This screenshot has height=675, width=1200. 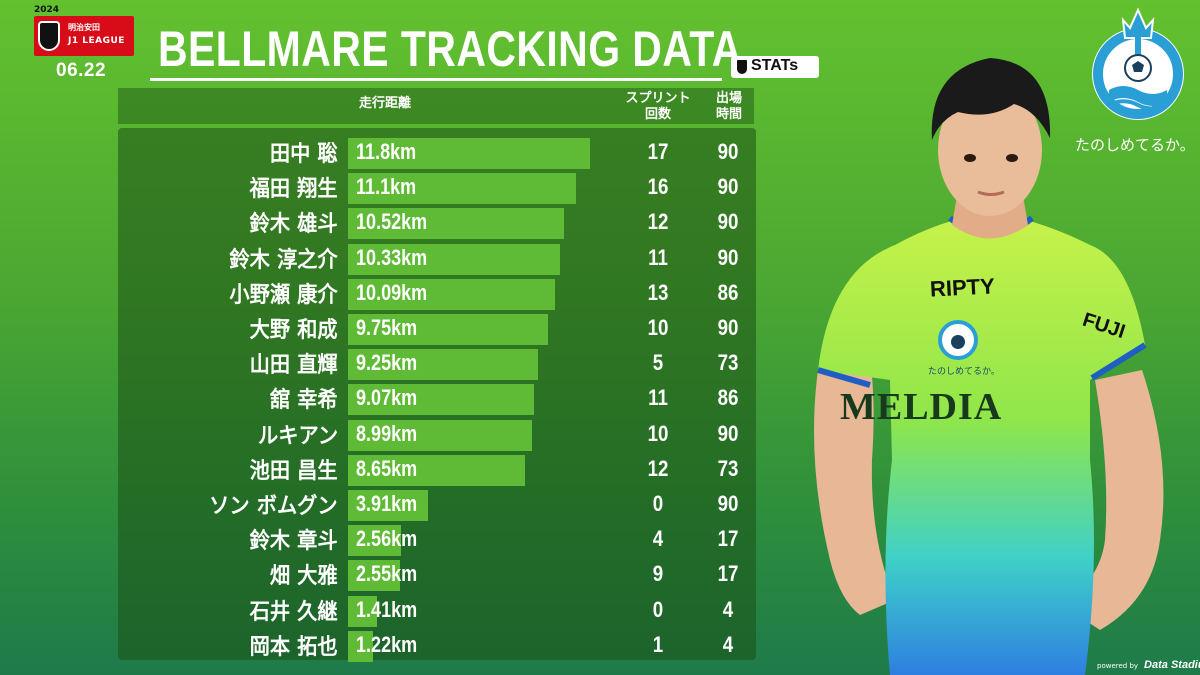 I want to click on jersey-sponsor-chest: RIPTY, so click(x=962, y=287).